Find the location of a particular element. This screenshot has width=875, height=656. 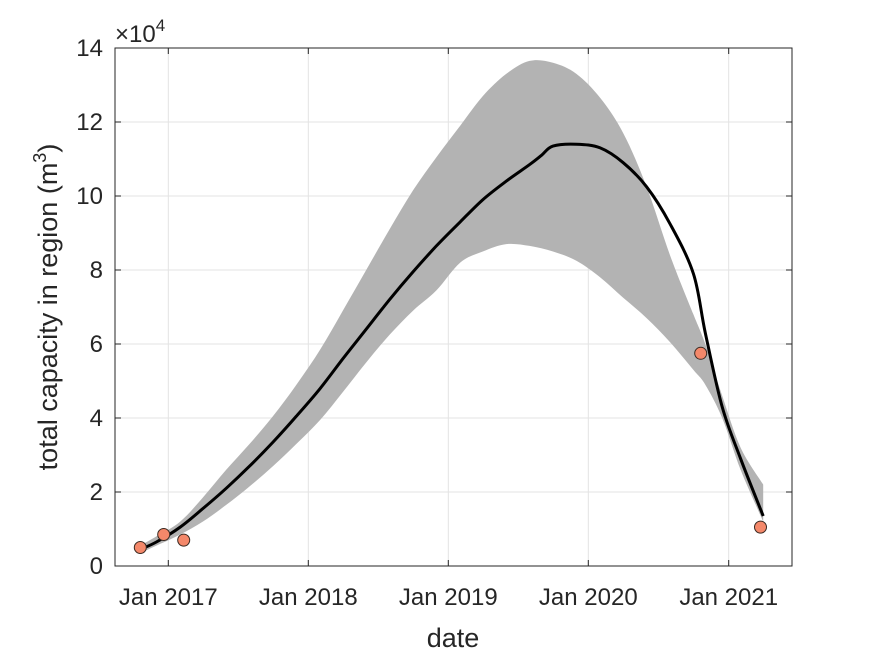

y-tick-label-2: 4 is located at coordinates (96, 418).